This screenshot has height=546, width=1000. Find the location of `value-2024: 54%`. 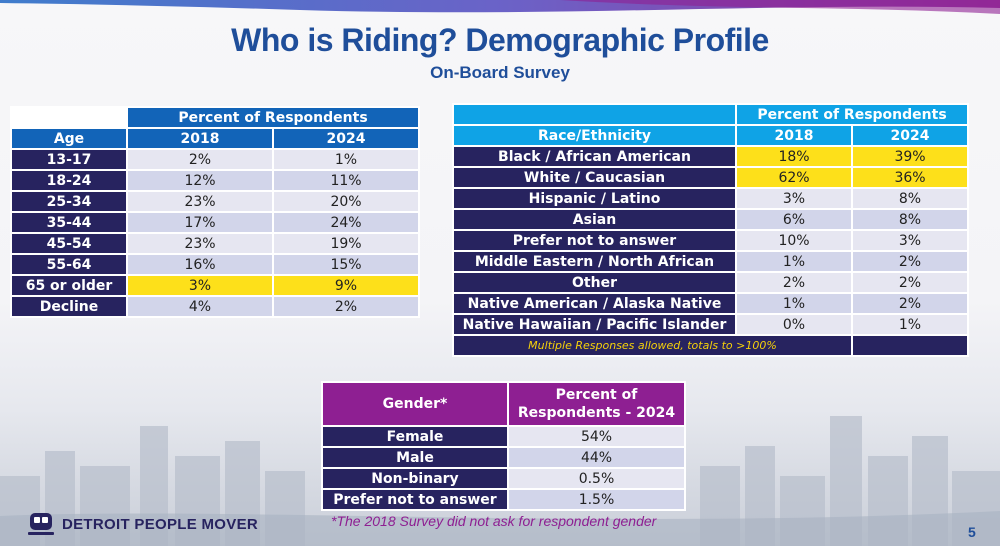

value-2024: 54% is located at coordinates (596, 436).